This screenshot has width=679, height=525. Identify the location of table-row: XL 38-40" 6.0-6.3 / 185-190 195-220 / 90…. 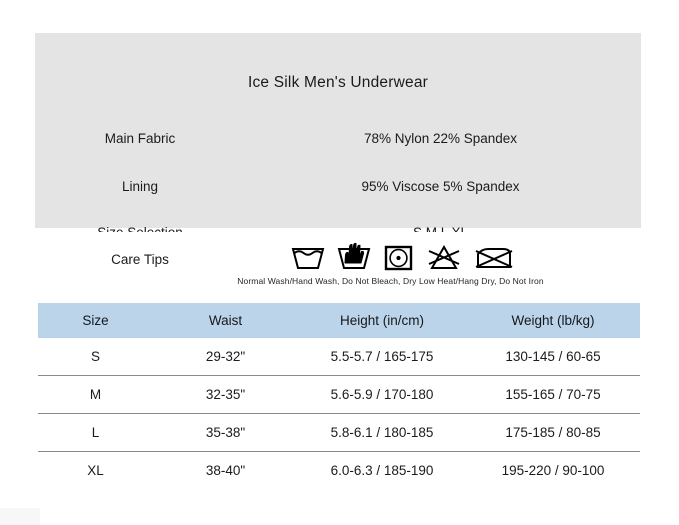
(339, 471).